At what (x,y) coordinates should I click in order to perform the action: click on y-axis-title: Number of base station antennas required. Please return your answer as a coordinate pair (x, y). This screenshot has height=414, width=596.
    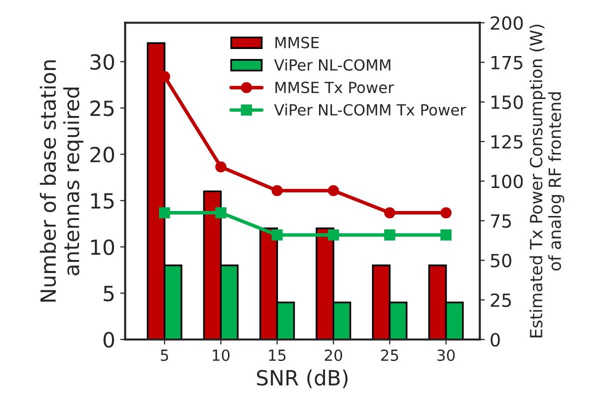
    Looking at the image, I should click on (62, 181).